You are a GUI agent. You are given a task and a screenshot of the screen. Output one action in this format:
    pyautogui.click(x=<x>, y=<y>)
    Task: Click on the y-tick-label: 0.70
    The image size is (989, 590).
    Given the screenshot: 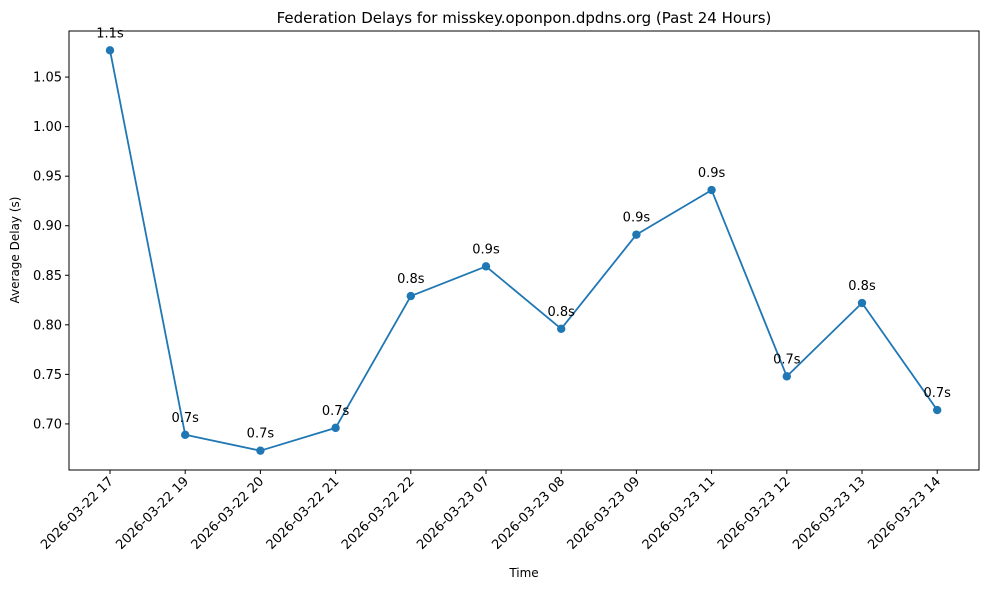 What is the action you would take?
    pyautogui.click(x=47, y=424)
    